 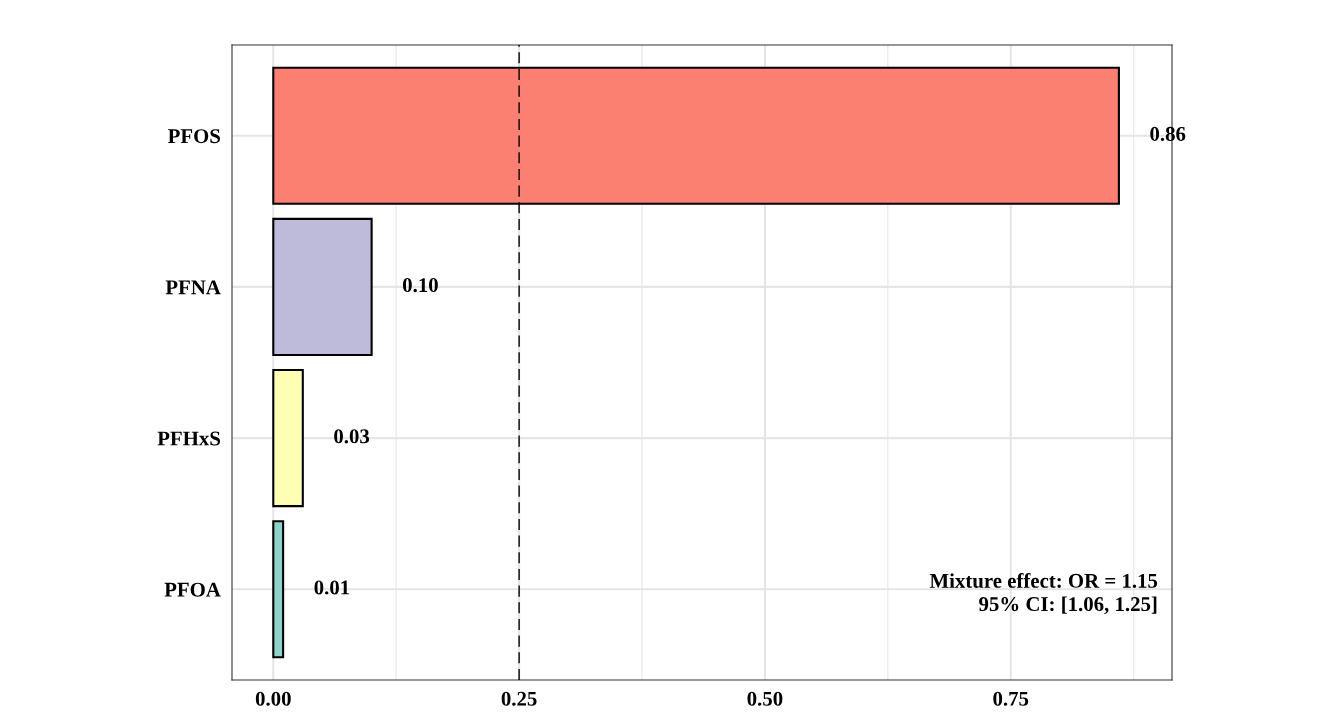 What do you see at coordinates (332, 587) in the screenshot?
I see `data-label: 0.01` at bounding box center [332, 587].